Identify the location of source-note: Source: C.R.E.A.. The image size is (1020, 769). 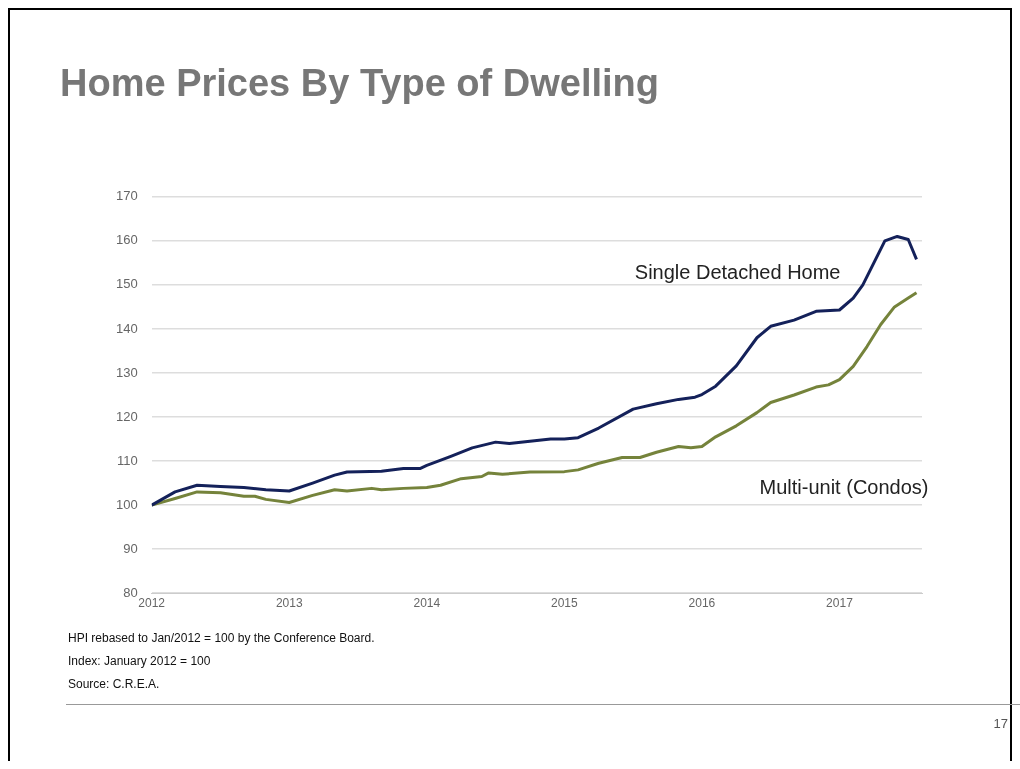
(114, 684).